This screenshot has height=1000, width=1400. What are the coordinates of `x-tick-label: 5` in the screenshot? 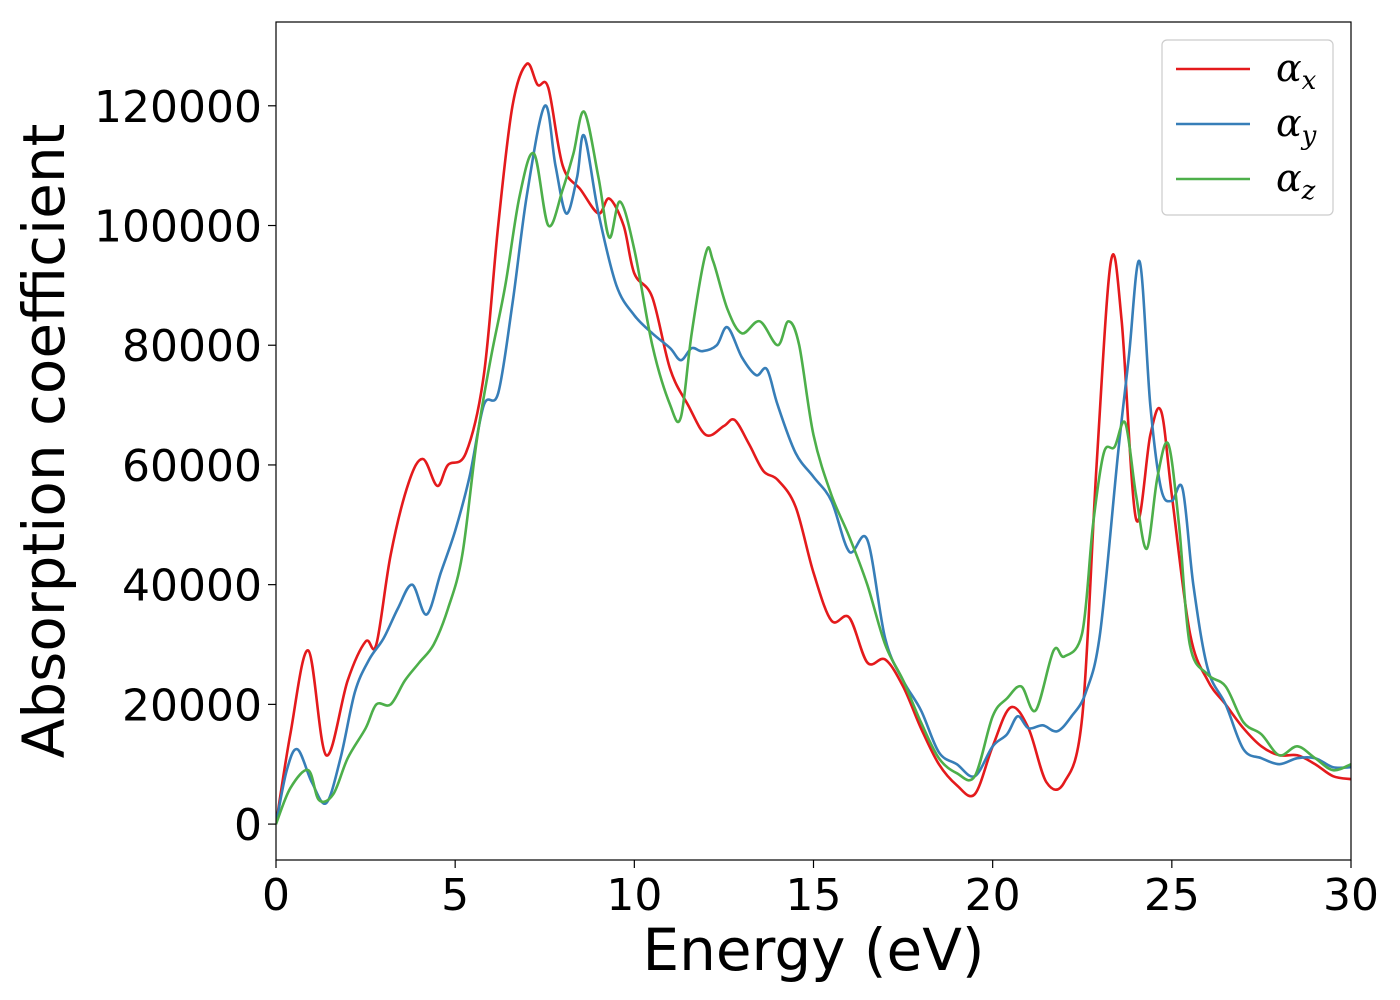 It's located at (455, 895).